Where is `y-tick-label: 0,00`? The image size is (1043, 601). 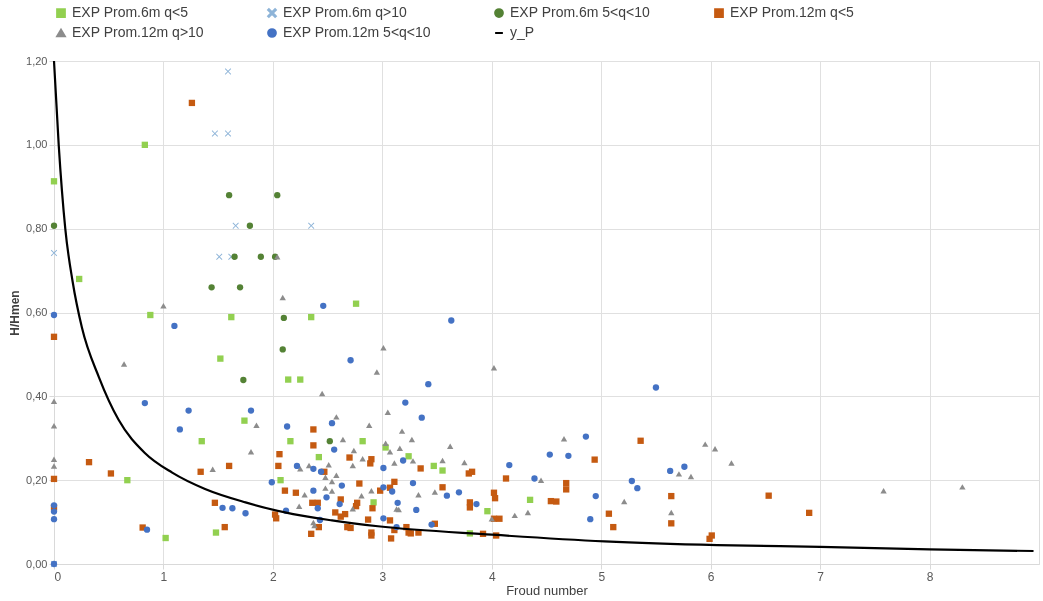
y-tick-label: 0,00 is located at coordinates (37, 563).